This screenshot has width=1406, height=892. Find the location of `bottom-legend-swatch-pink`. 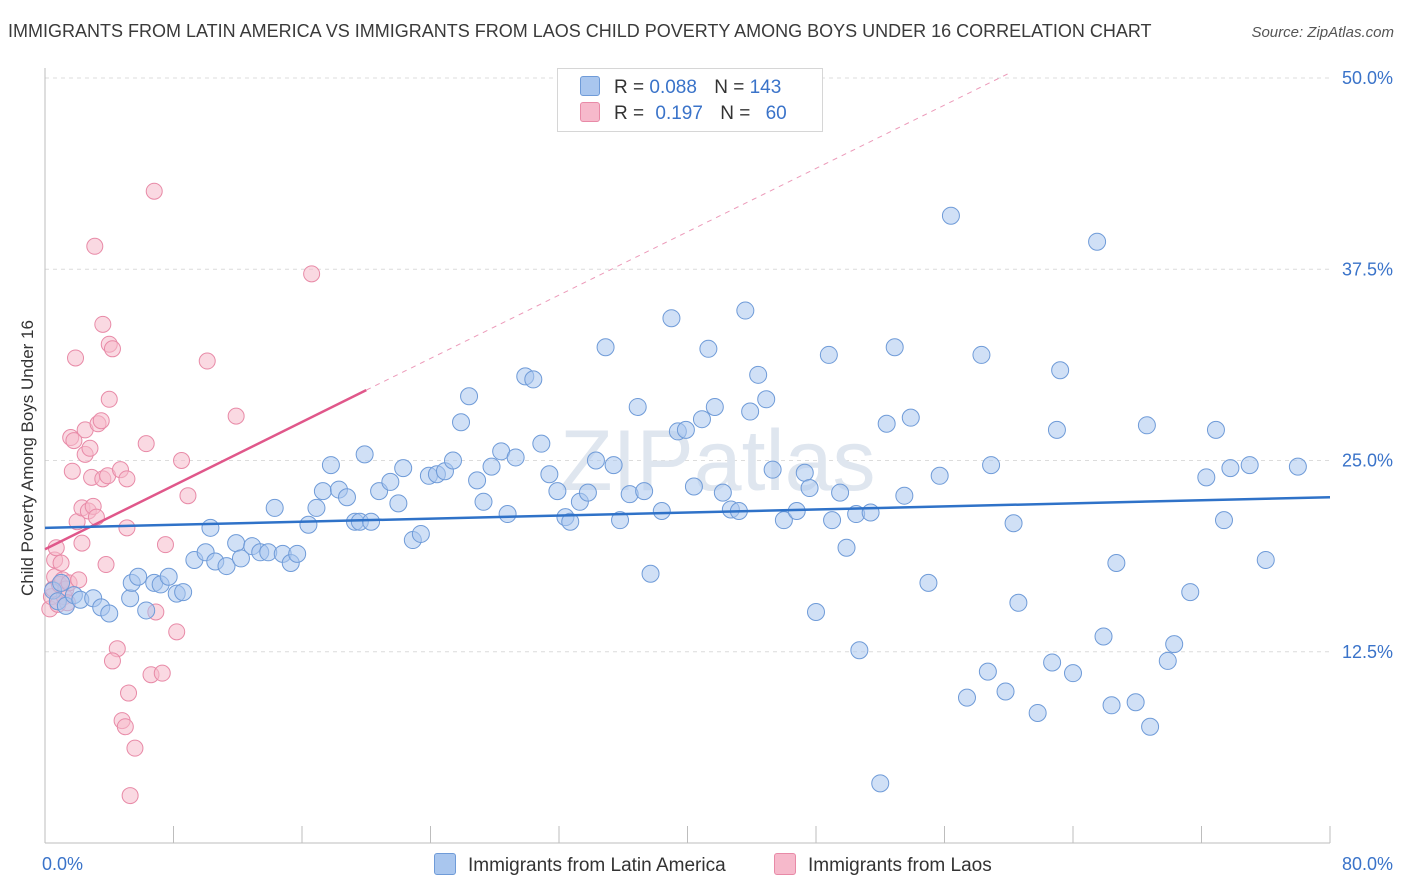

bottom-legend-swatch-pink is located at coordinates (785, 864).